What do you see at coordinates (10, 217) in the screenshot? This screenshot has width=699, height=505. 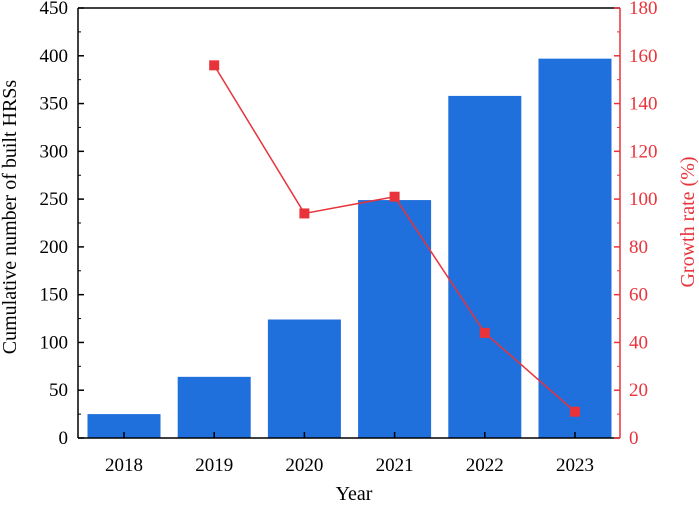 I see `left-y-axis-title: Cumulative number of built HRSs` at bounding box center [10, 217].